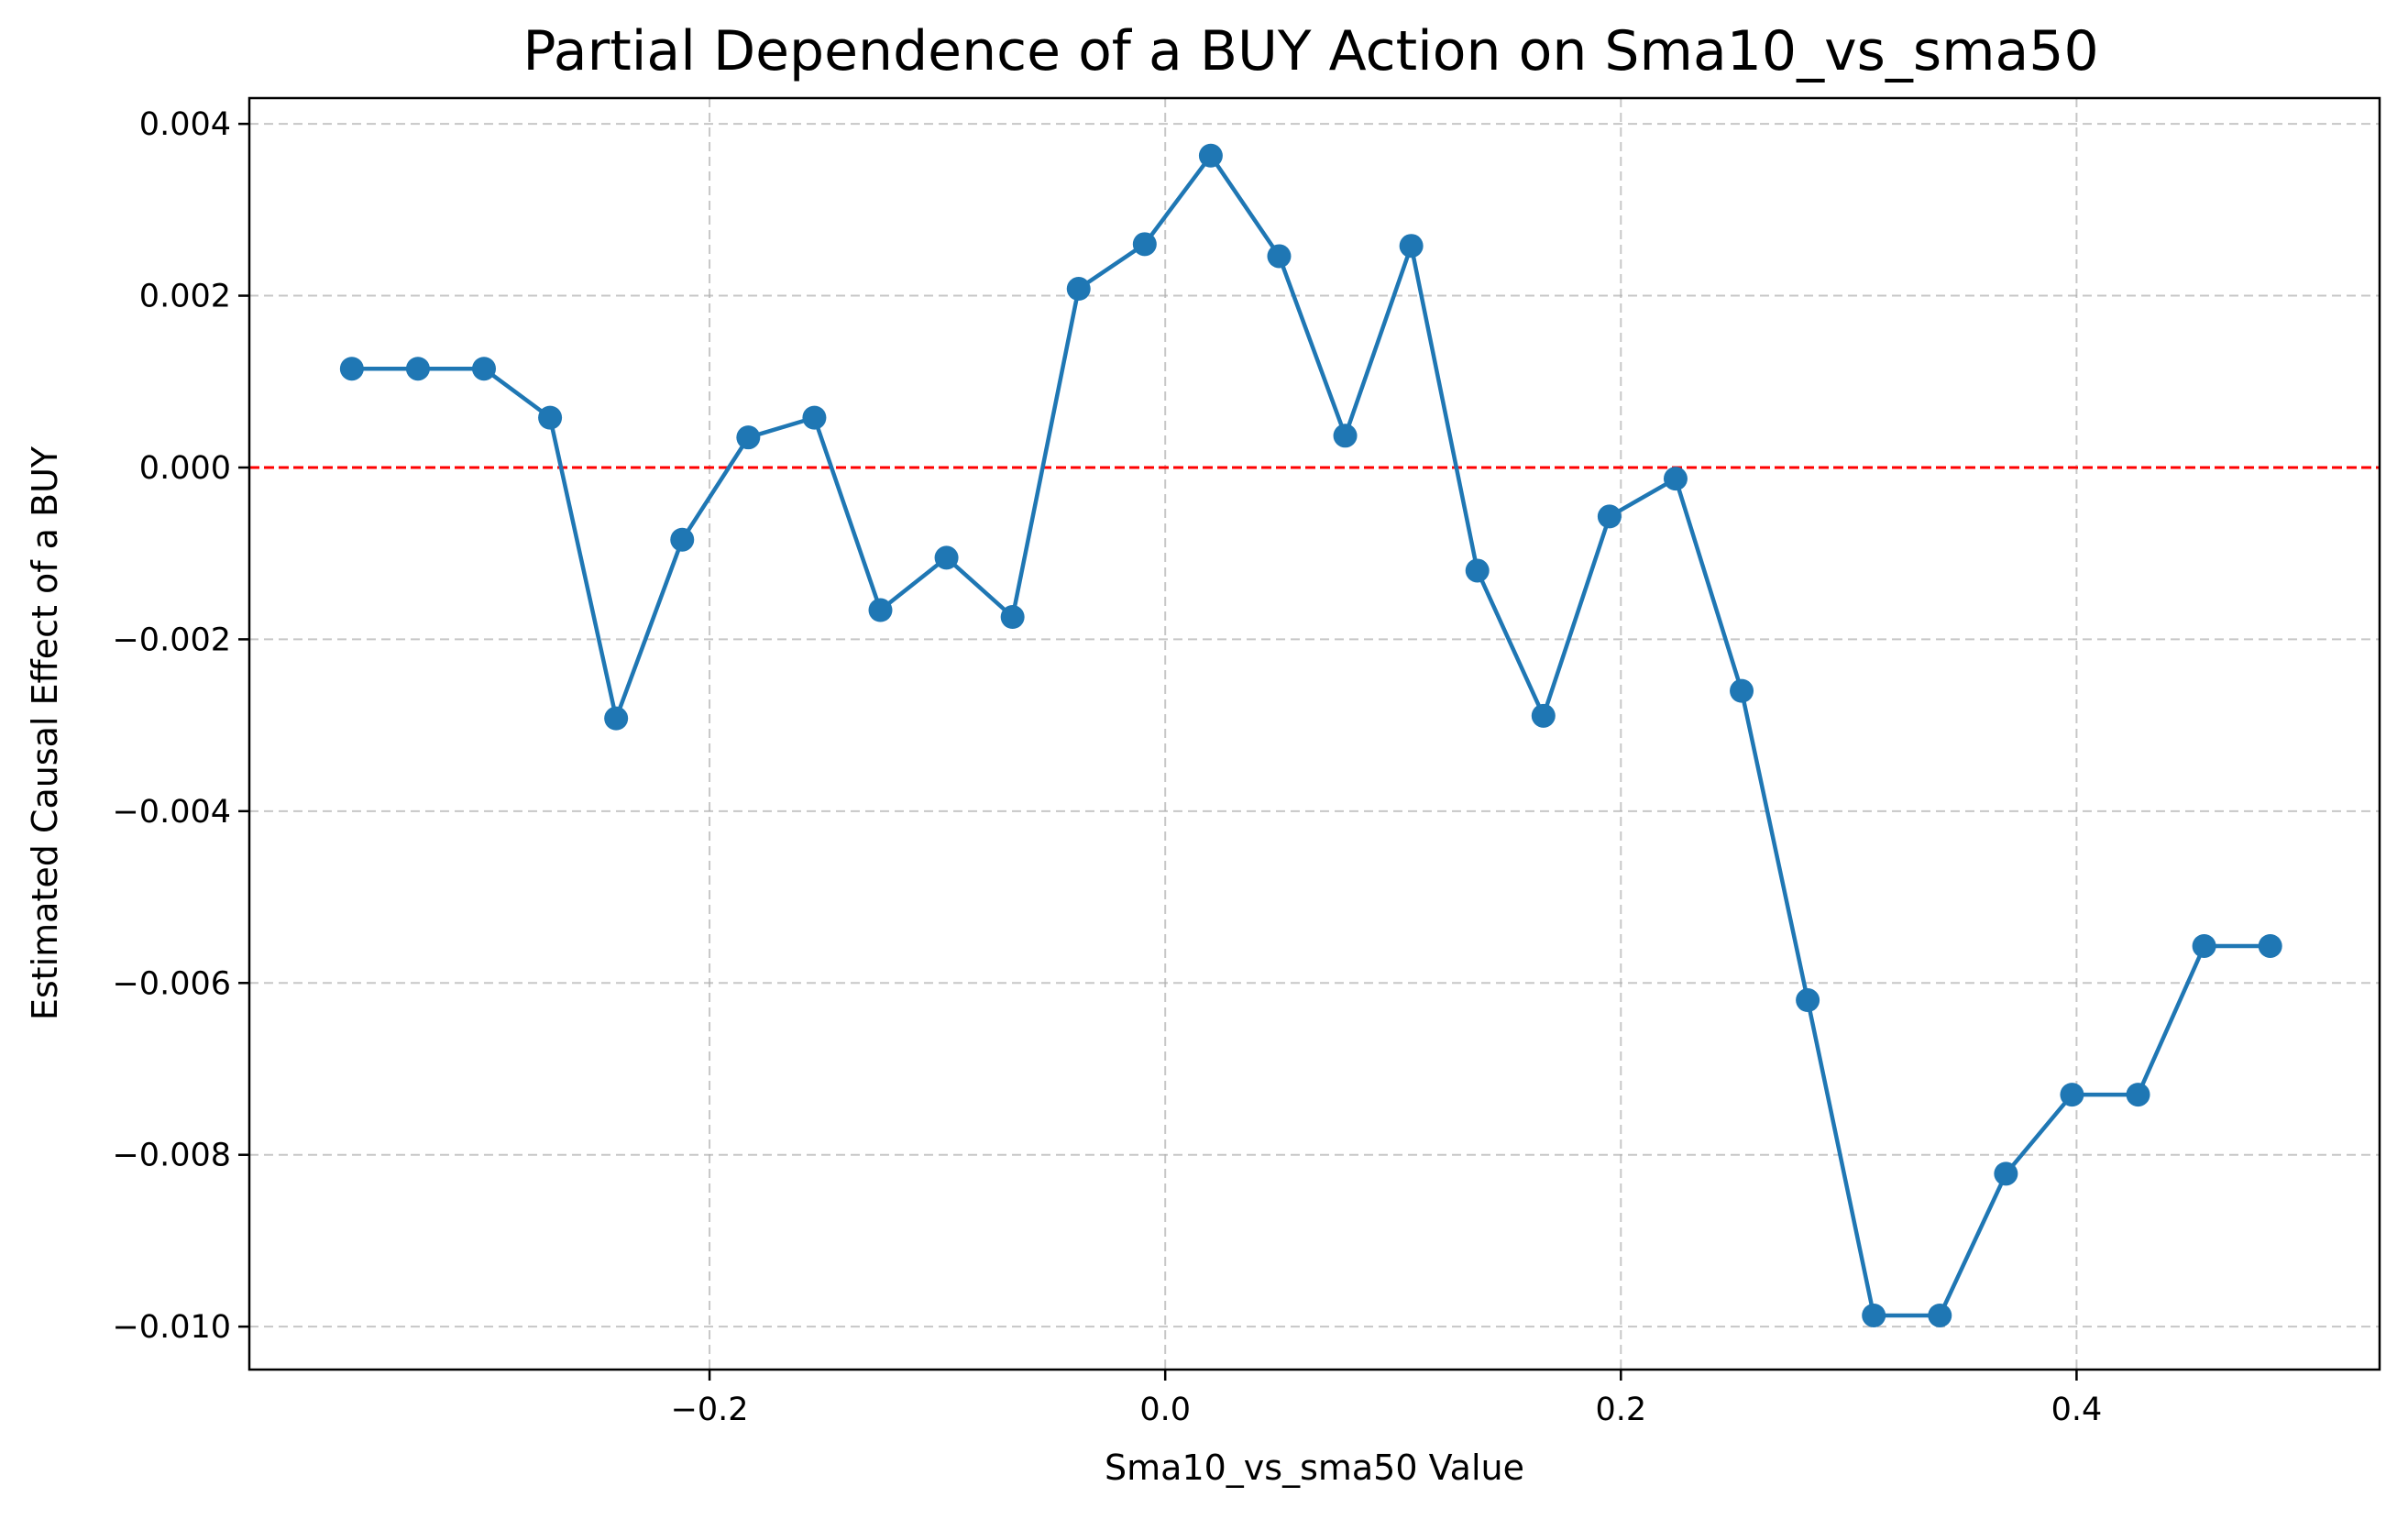 Image resolution: width=2408 pixels, height=1519 pixels. I want to click on x-tick-label: 0.2, so click(1620, 1410).